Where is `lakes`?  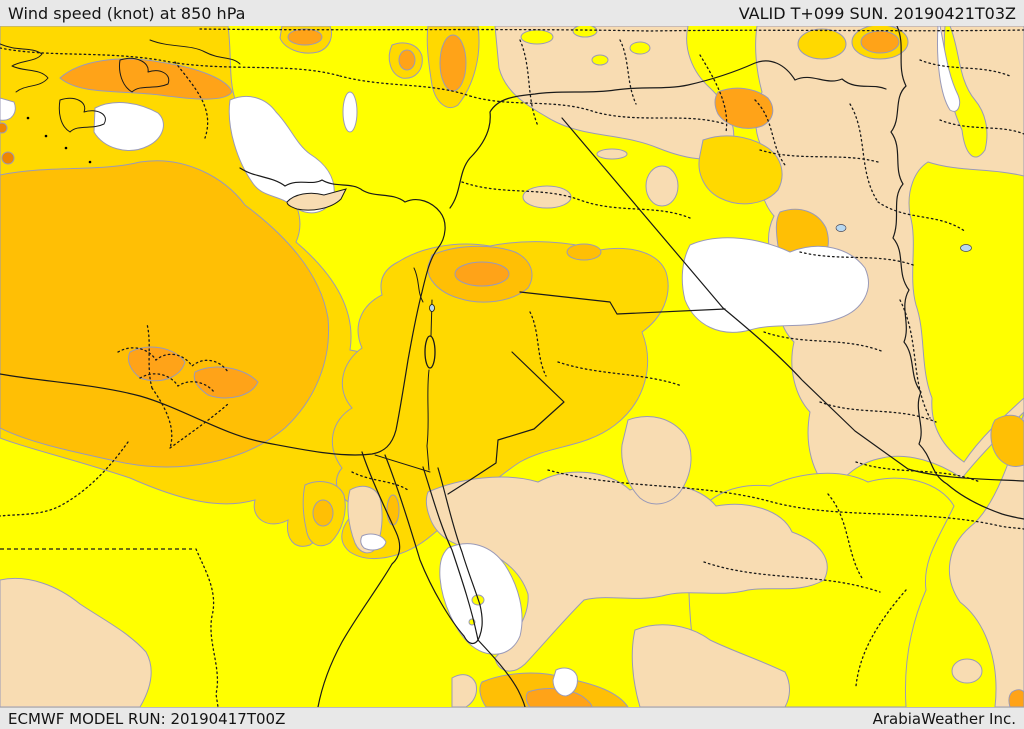 lakes is located at coordinates (700, 268).